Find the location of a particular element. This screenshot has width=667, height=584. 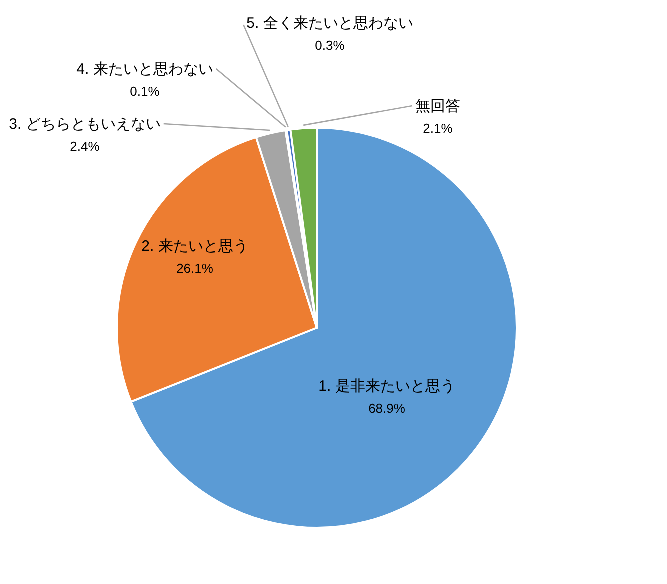

data-label: 0.1% is located at coordinates (145, 91).